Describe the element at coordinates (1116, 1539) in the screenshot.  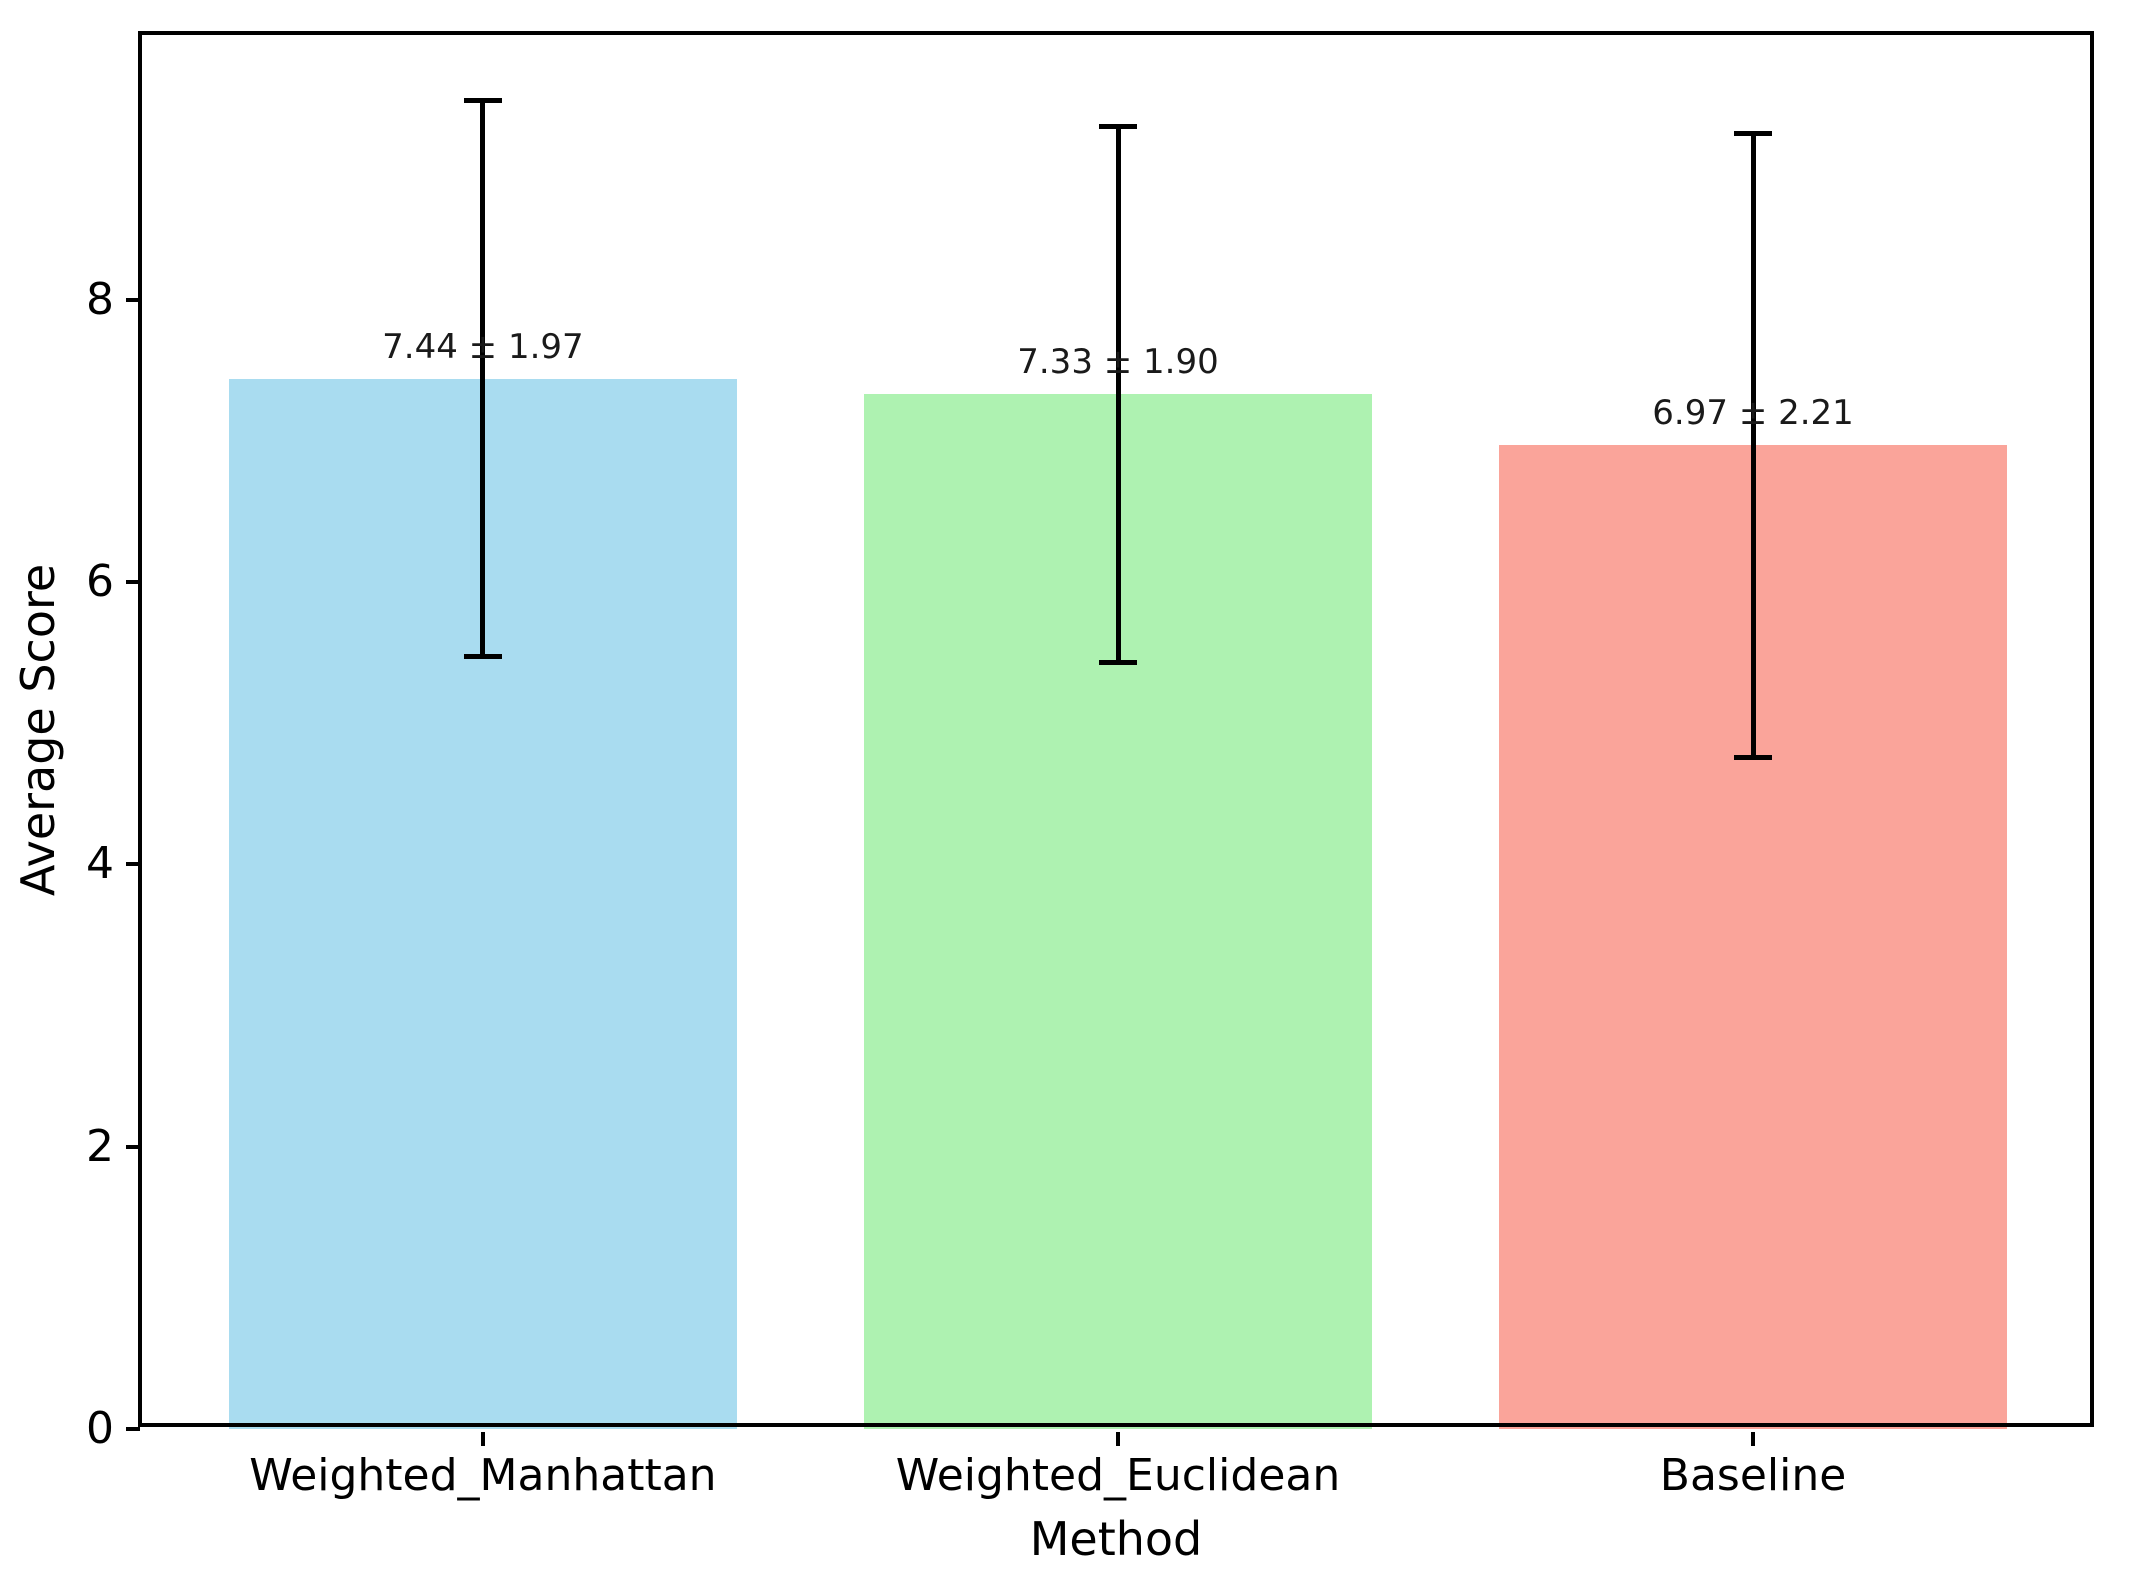
I see `x-axis-label: Method` at that location.